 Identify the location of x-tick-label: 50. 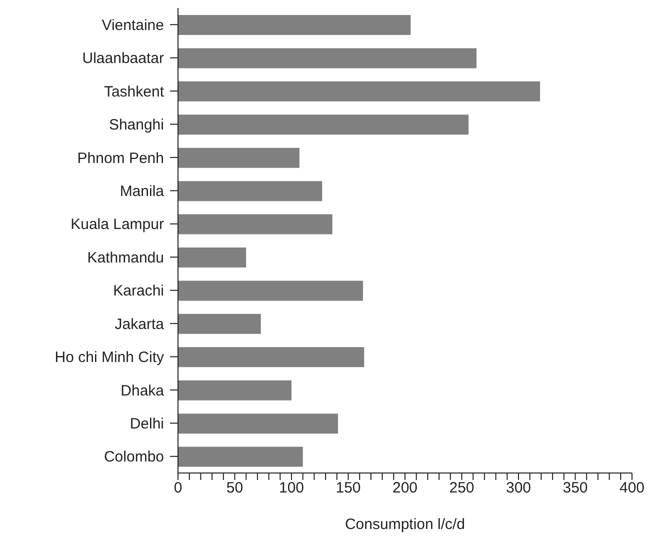
(235, 488).